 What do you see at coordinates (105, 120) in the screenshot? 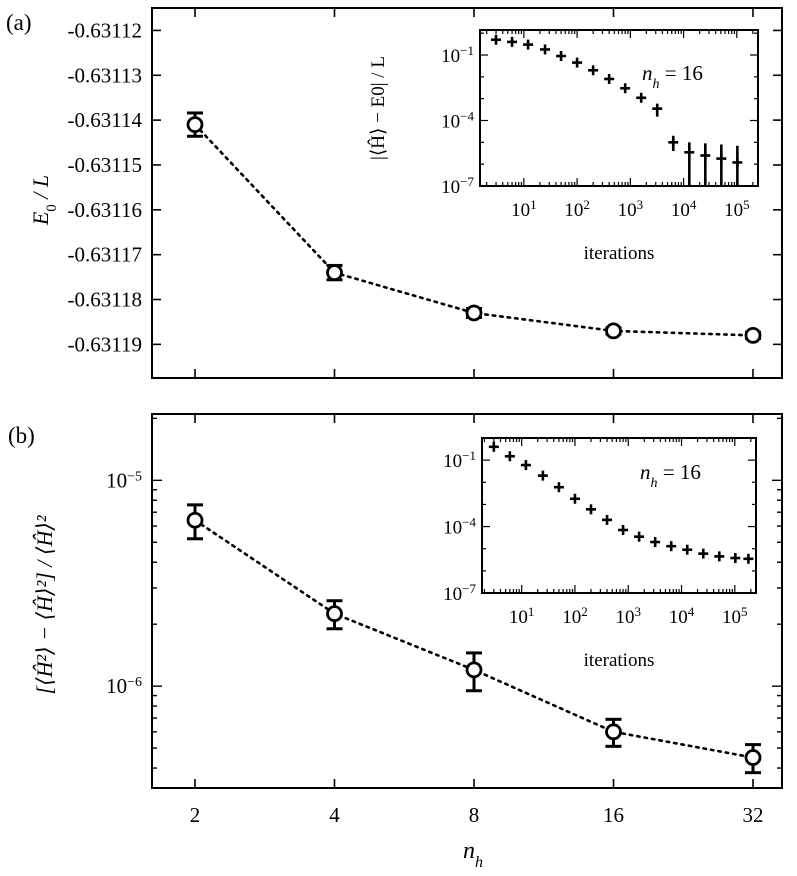
I see `a-ytick-label: -0.63114` at bounding box center [105, 120].